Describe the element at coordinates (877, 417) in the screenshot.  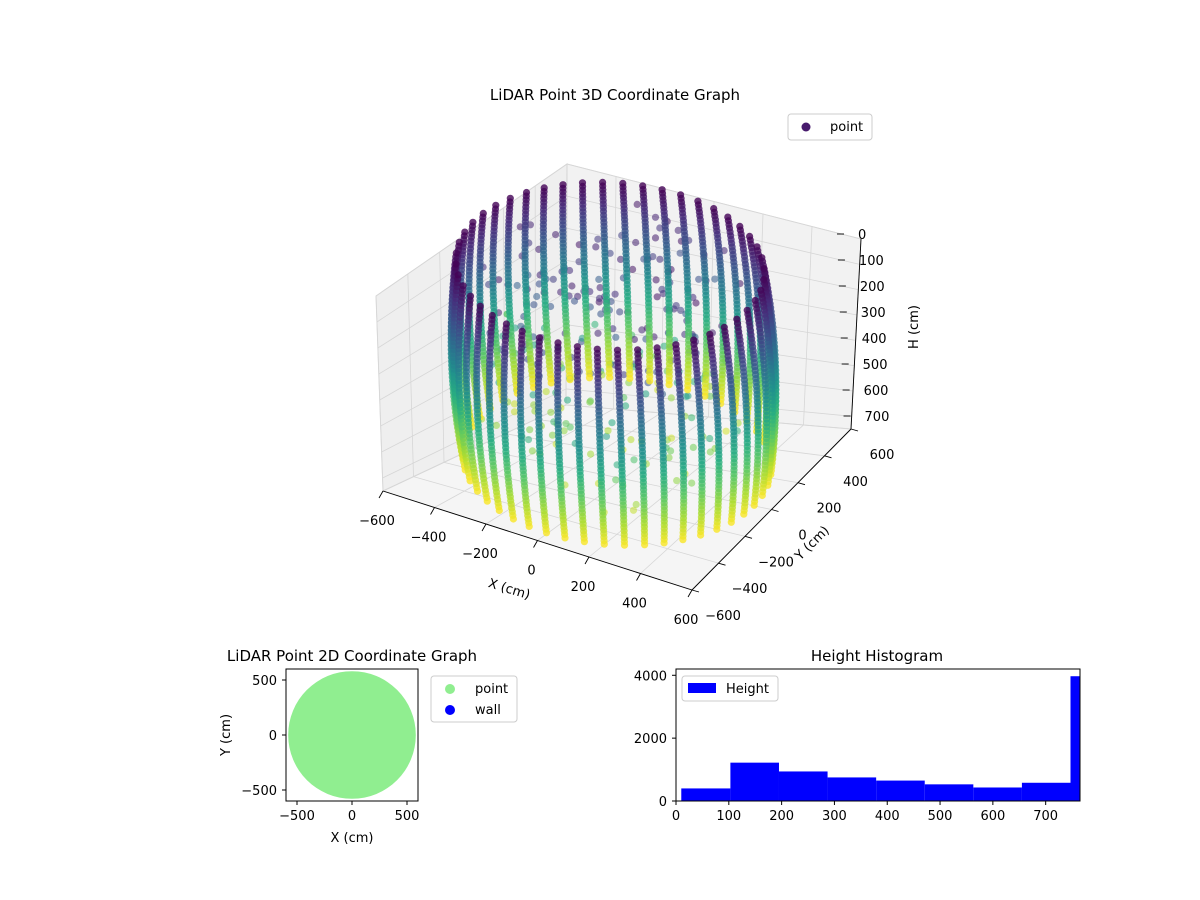
I see `z-tick-label-3d: 700` at that location.